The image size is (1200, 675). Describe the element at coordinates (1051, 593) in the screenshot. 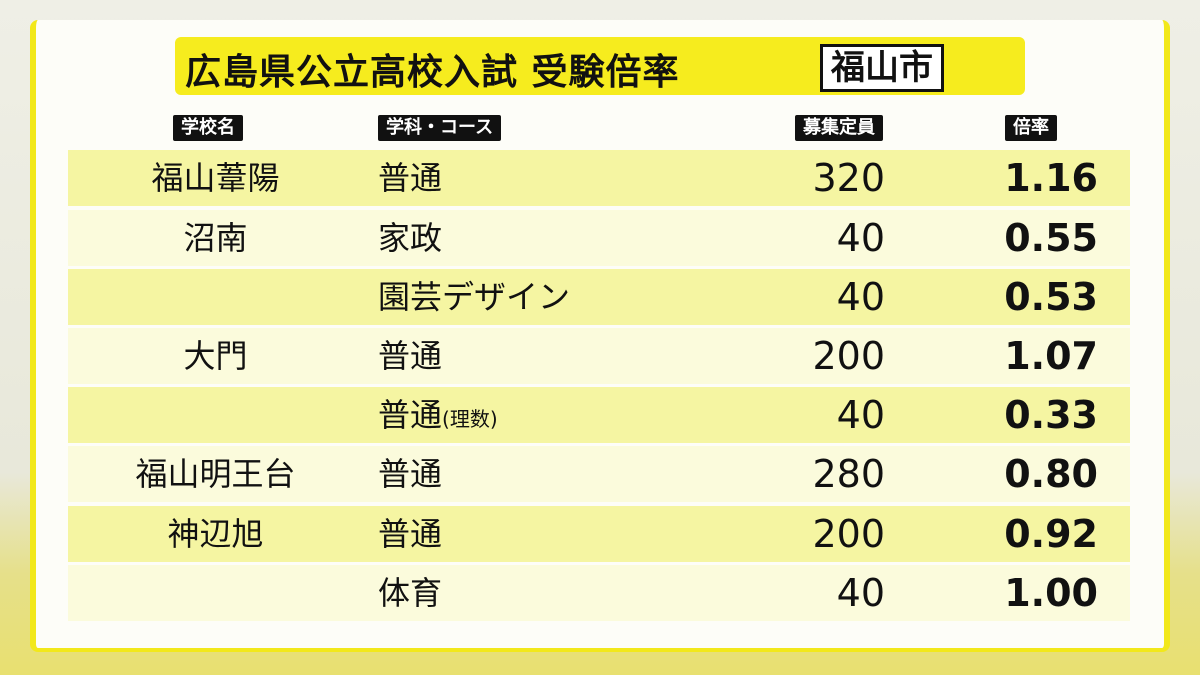

I see `ratio: 1.00` at that location.